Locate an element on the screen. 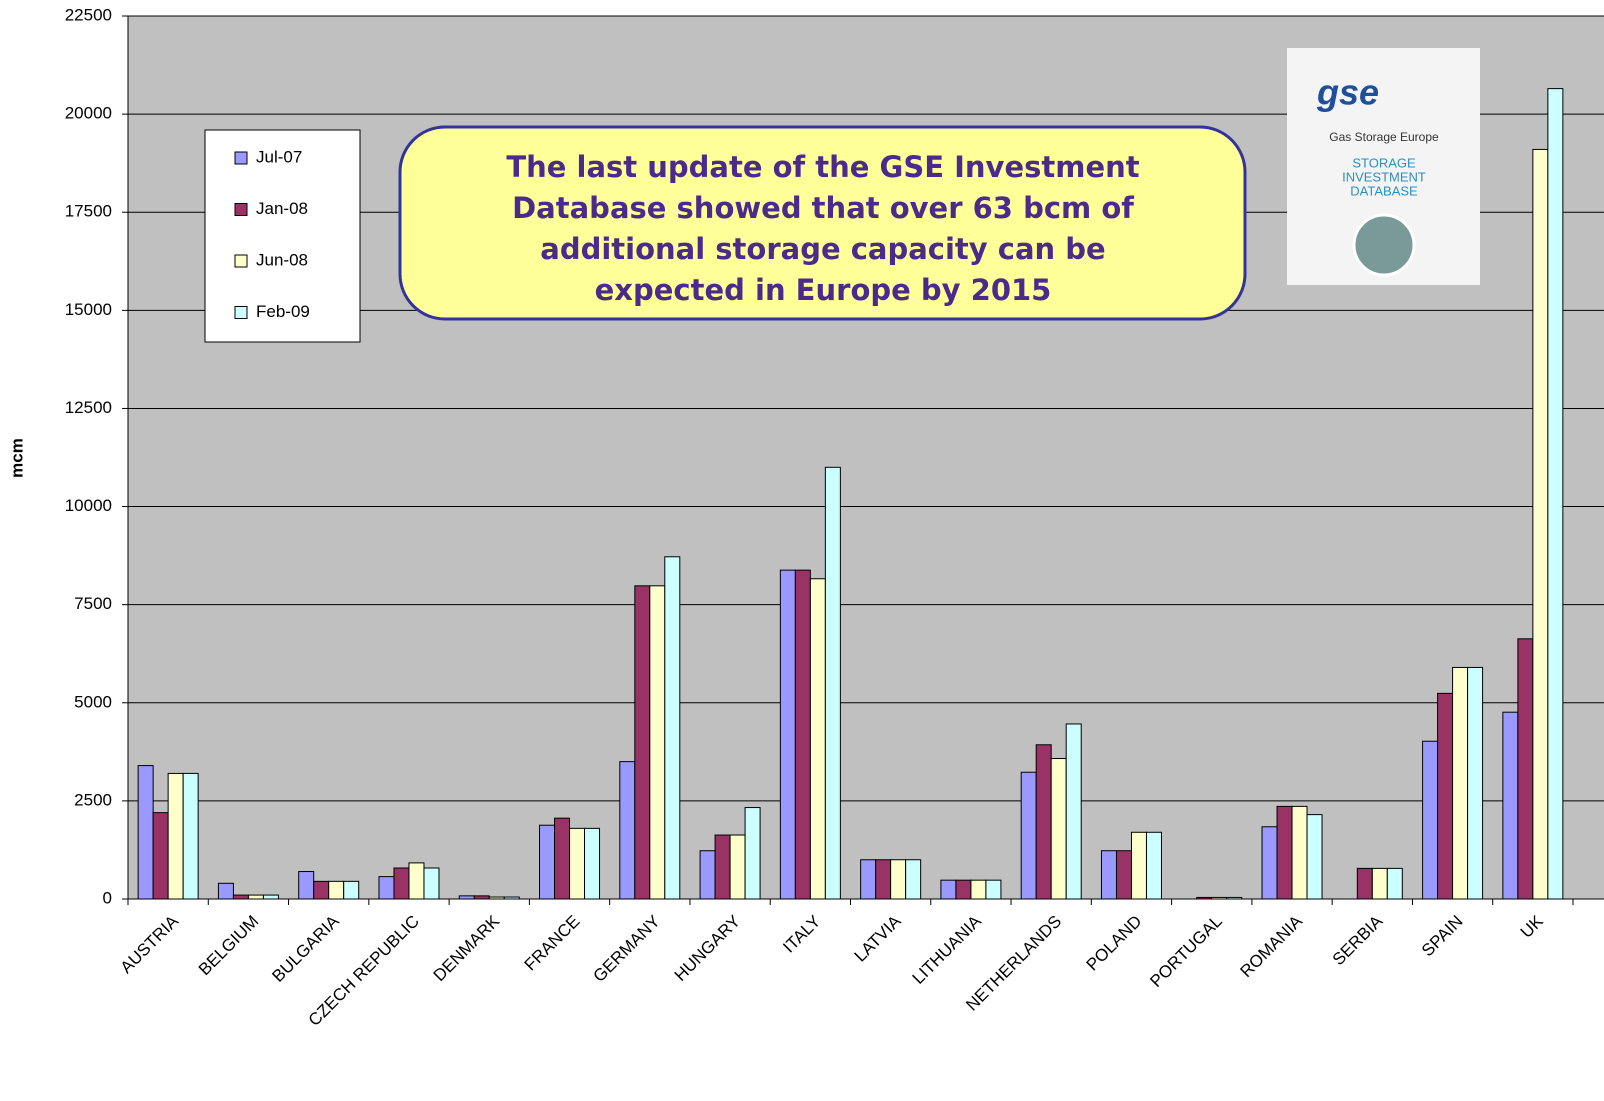  x-tick-label: ITALY is located at coordinates (801, 934).